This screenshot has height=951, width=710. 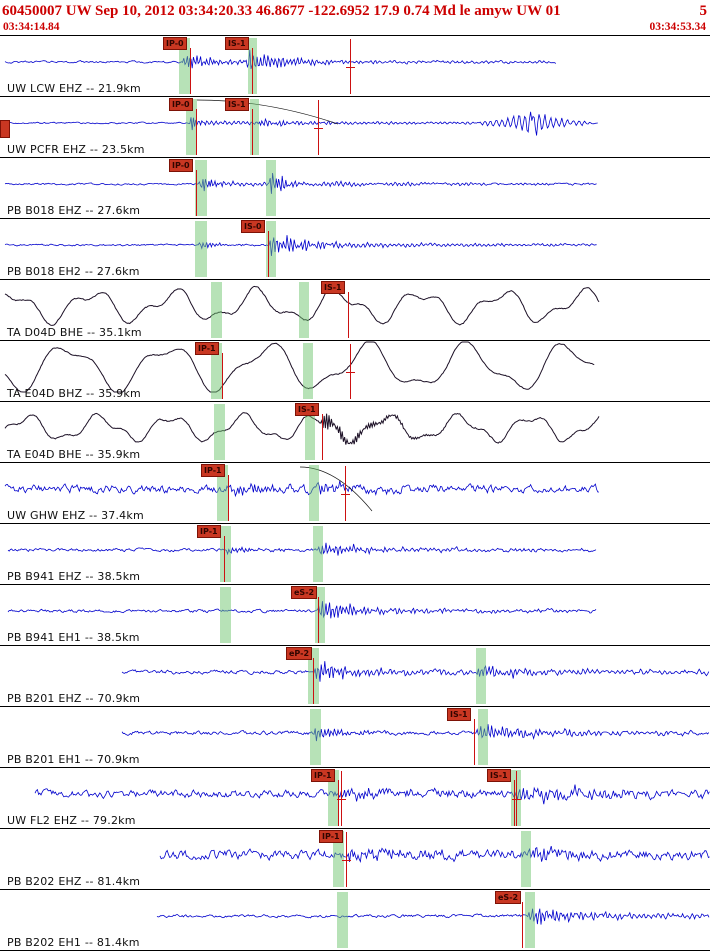 I want to click on station-label: UW LCW EHZ -- 21.9km, so click(x=74, y=88).